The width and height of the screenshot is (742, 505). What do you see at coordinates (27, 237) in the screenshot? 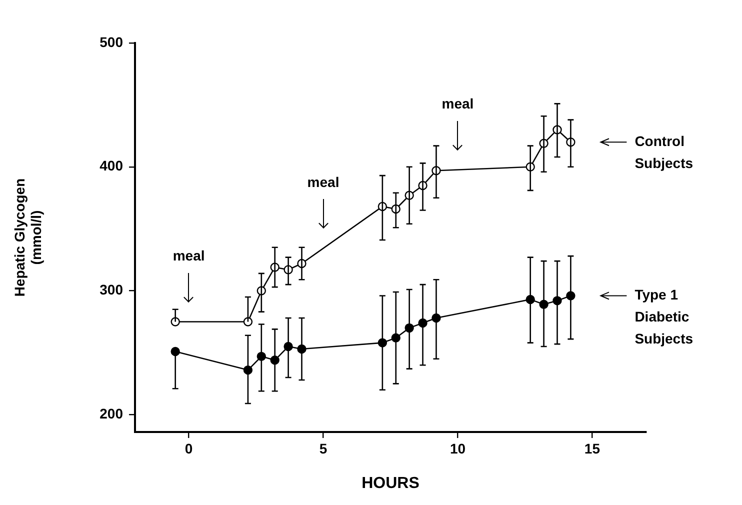
I see `y-axis-title: Hepatic Glycogen (mmol/l)` at bounding box center [27, 237].